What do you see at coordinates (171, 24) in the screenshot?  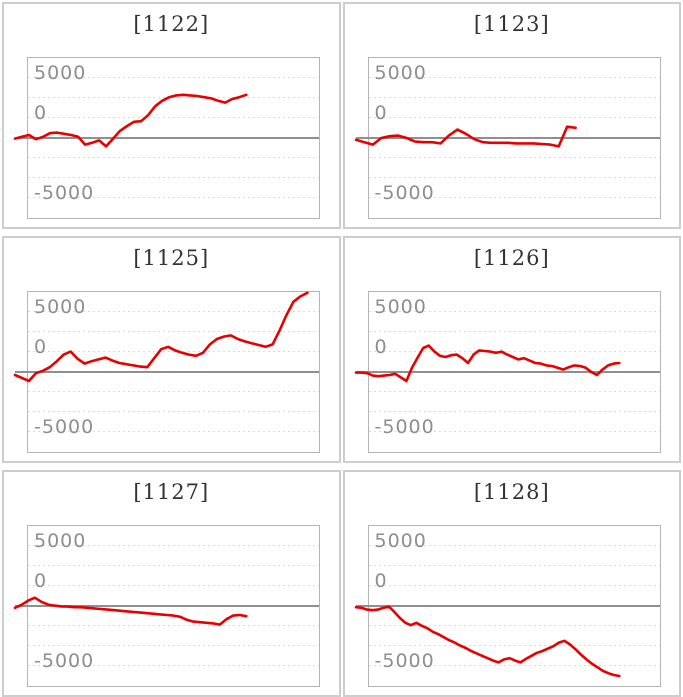 I see `machine-number-title: [1122]` at bounding box center [171, 24].